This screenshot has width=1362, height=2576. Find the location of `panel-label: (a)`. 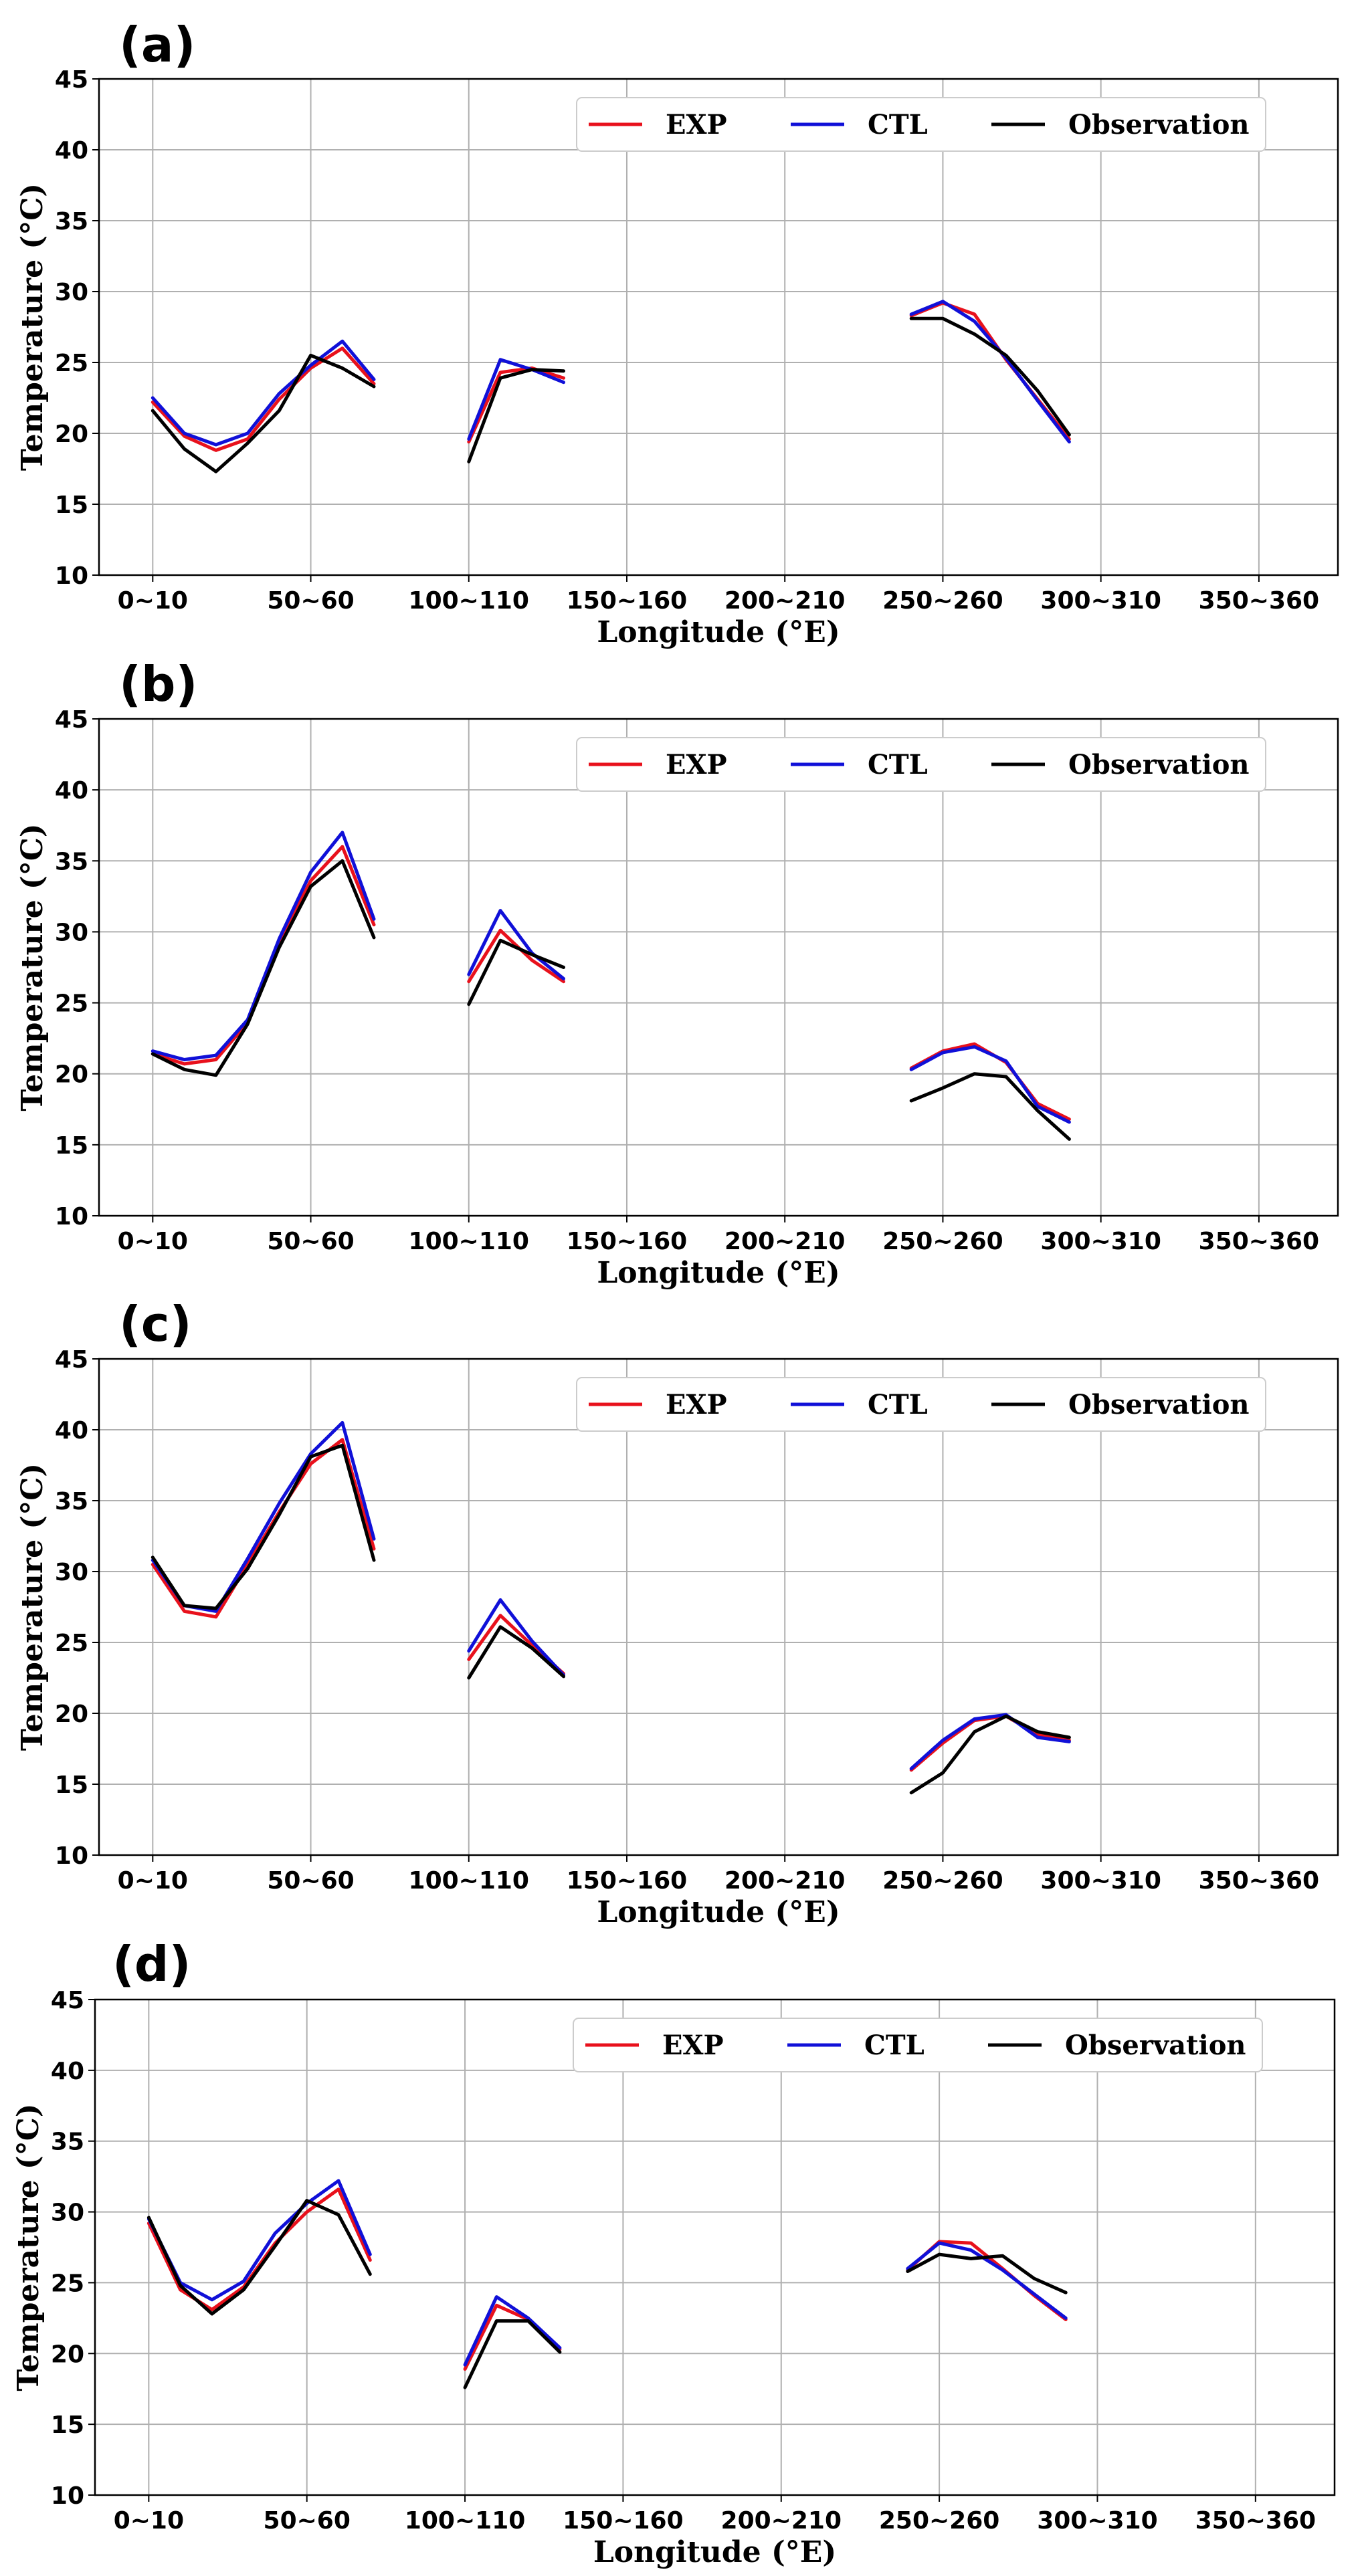

panel-label: (a) is located at coordinates (157, 45).